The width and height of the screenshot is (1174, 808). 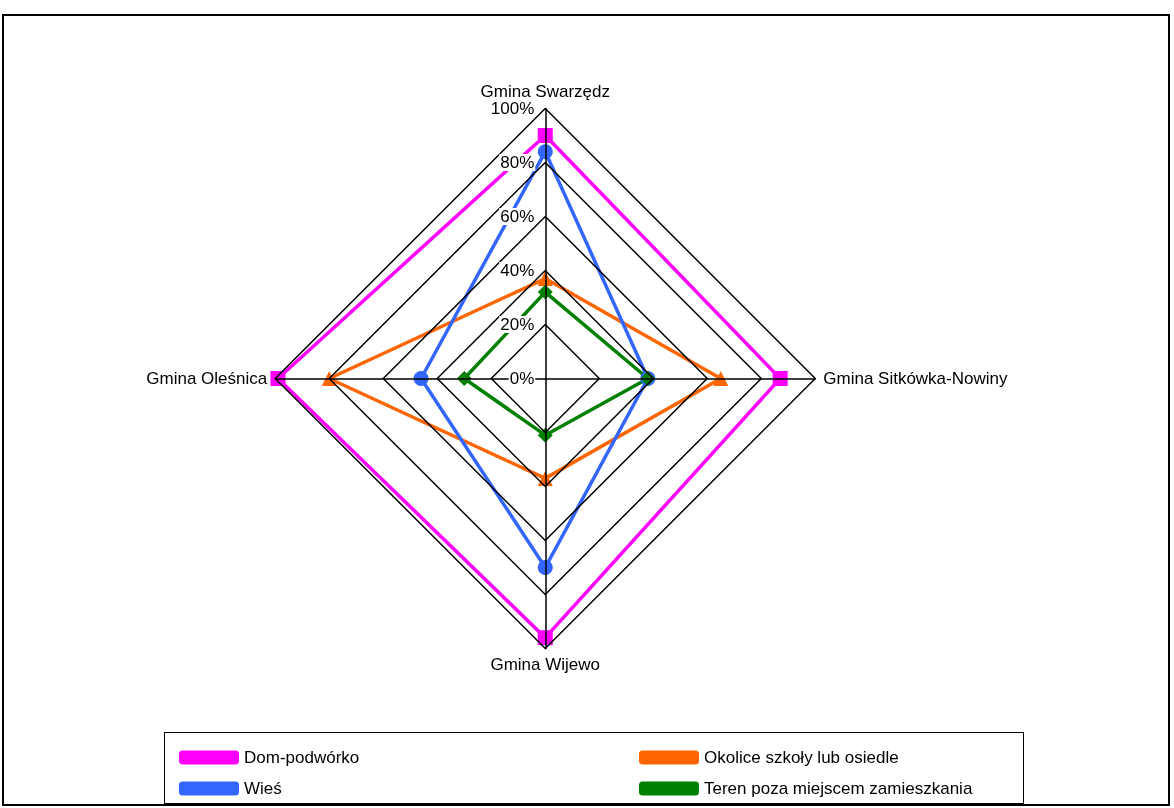 What do you see at coordinates (517, 162) in the screenshot?
I see `y-tick-label: 80%` at bounding box center [517, 162].